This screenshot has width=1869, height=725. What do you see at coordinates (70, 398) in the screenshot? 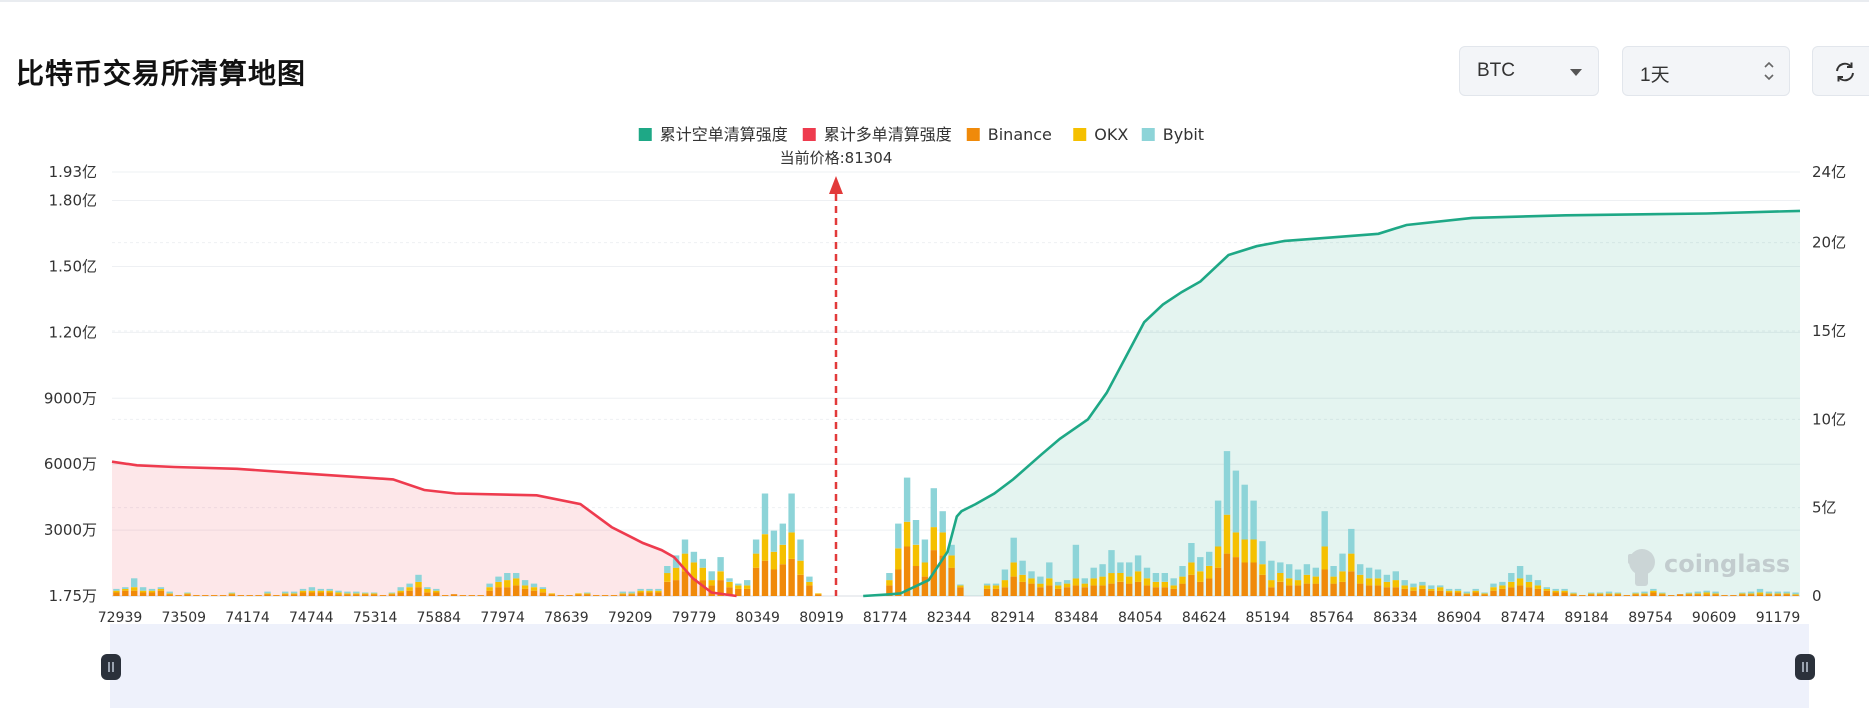
I see `left-axis-tick: 9000万` at bounding box center [70, 398].